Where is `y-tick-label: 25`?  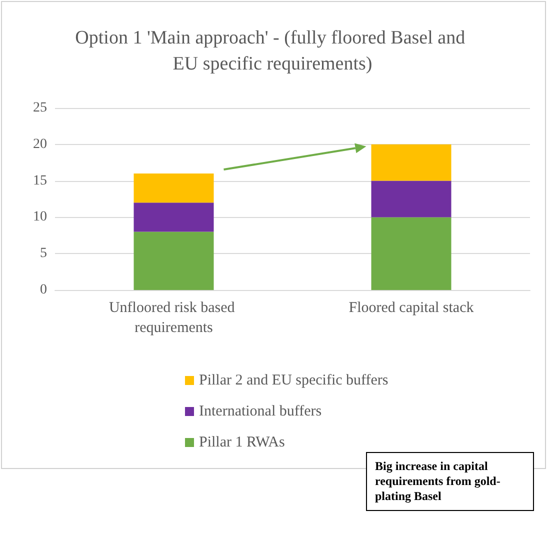 y-tick-label: 25 is located at coordinates (40, 108).